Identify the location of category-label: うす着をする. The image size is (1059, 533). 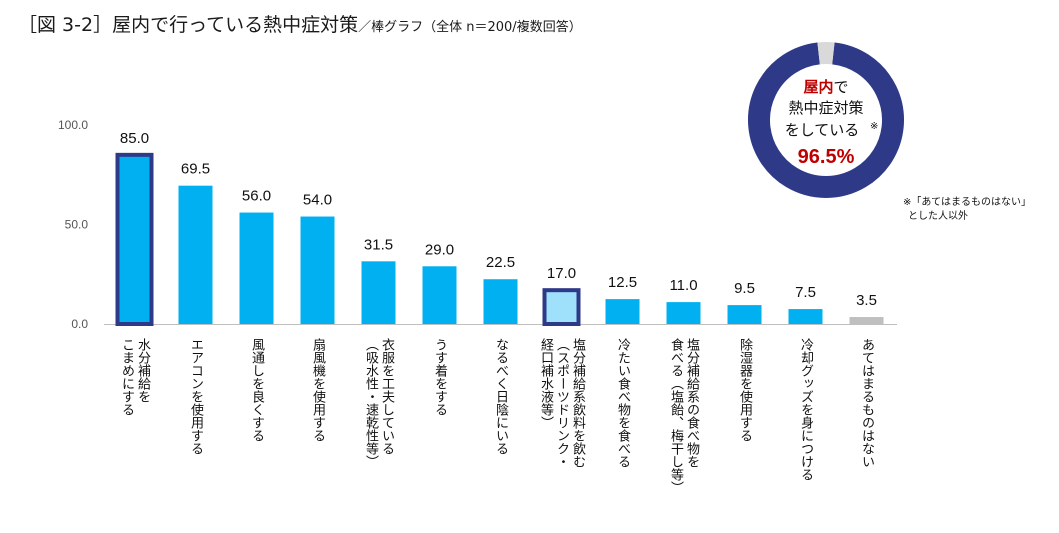
(440, 377).